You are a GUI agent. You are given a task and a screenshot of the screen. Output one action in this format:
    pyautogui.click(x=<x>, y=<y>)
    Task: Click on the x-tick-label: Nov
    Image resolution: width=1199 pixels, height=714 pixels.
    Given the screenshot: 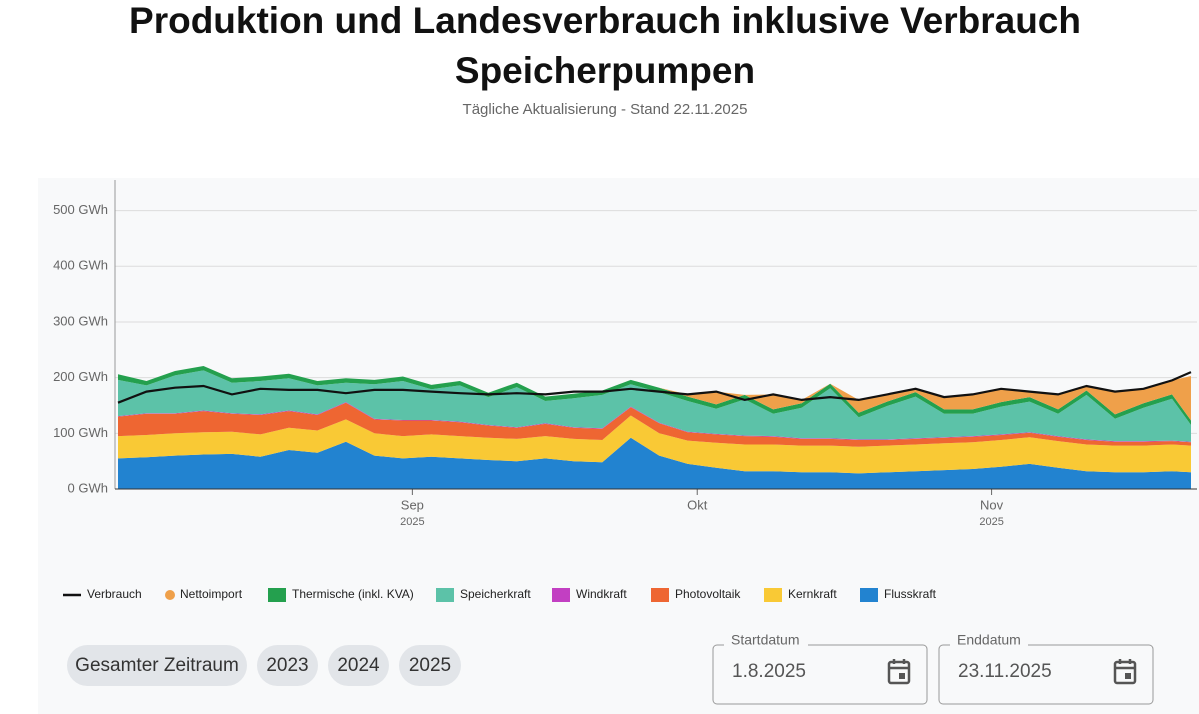 What is the action you would take?
    pyautogui.click(x=992, y=504)
    